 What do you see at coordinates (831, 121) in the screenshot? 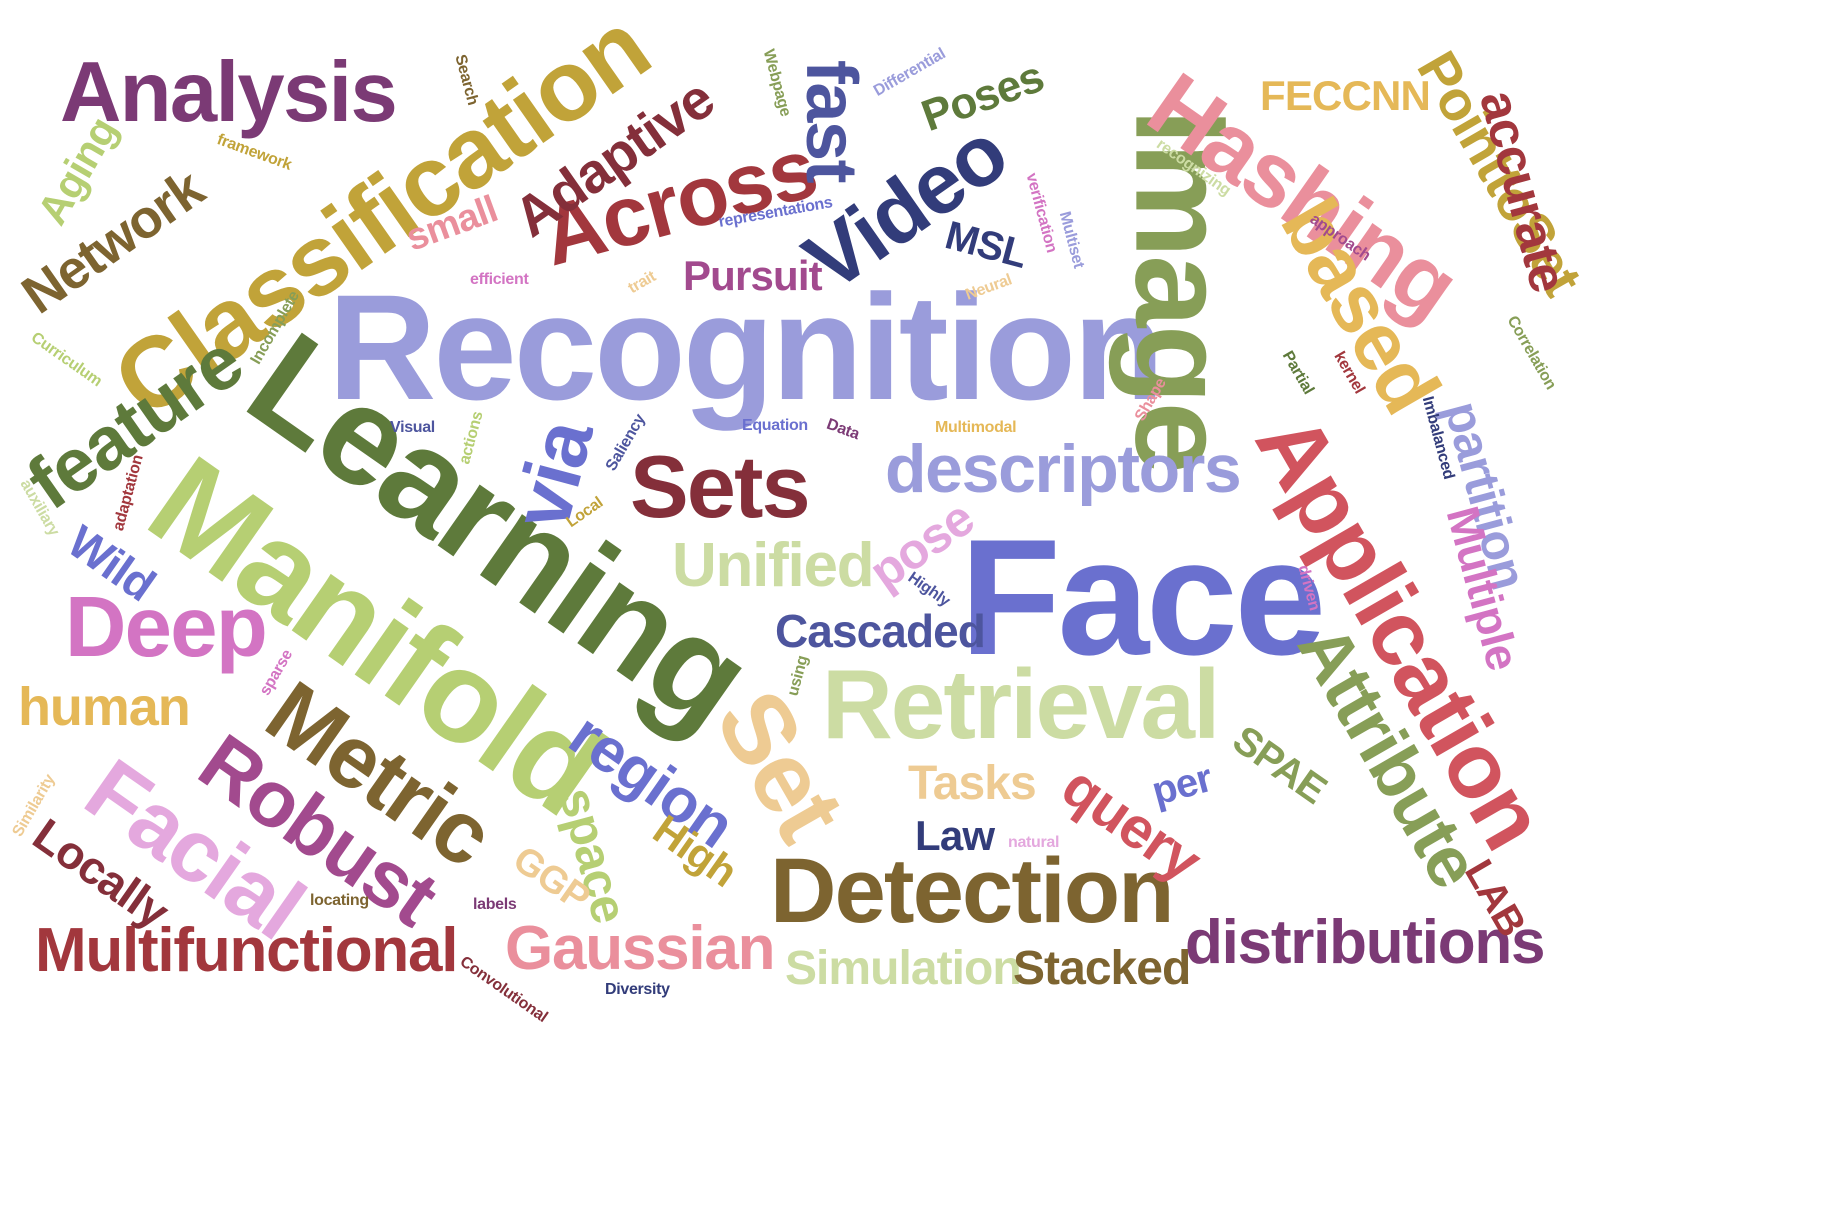
I see `word-fast: fast` at bounding box center [831, 121].